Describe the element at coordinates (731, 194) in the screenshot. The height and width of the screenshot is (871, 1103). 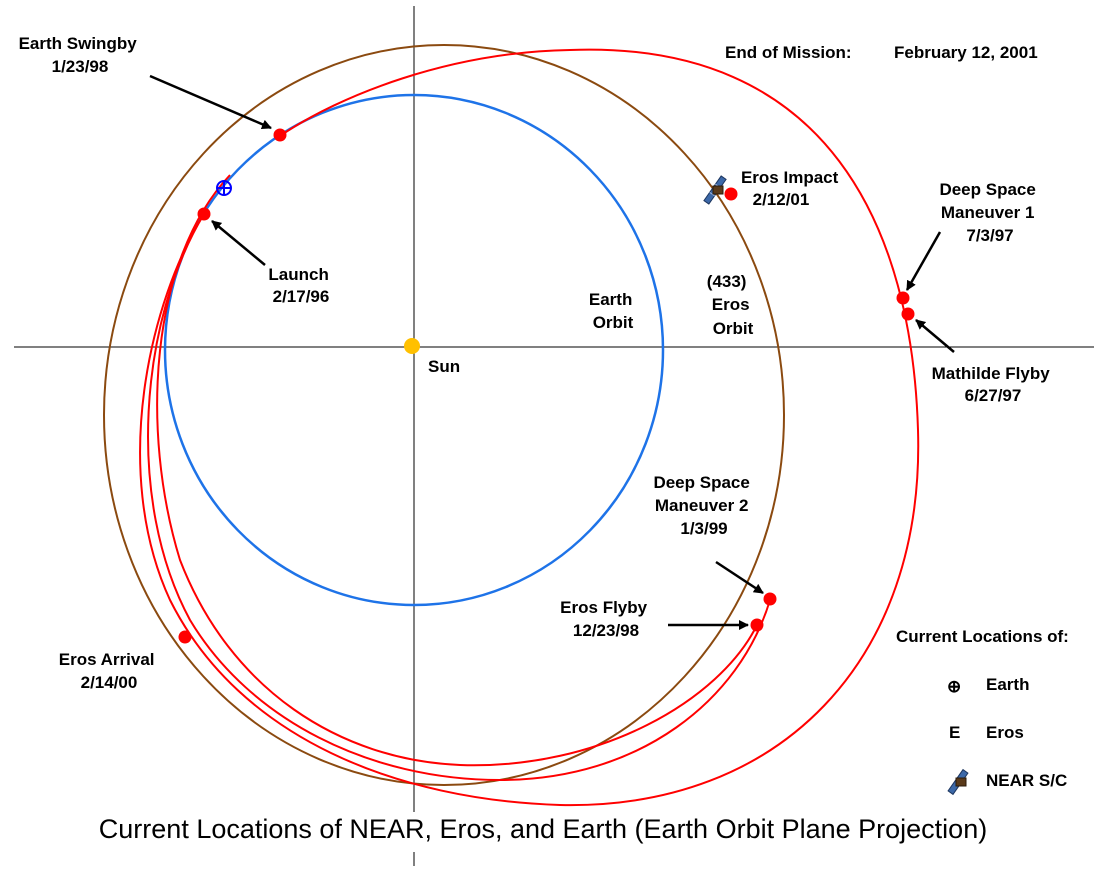
I see `marker-eros-impact` at that location.